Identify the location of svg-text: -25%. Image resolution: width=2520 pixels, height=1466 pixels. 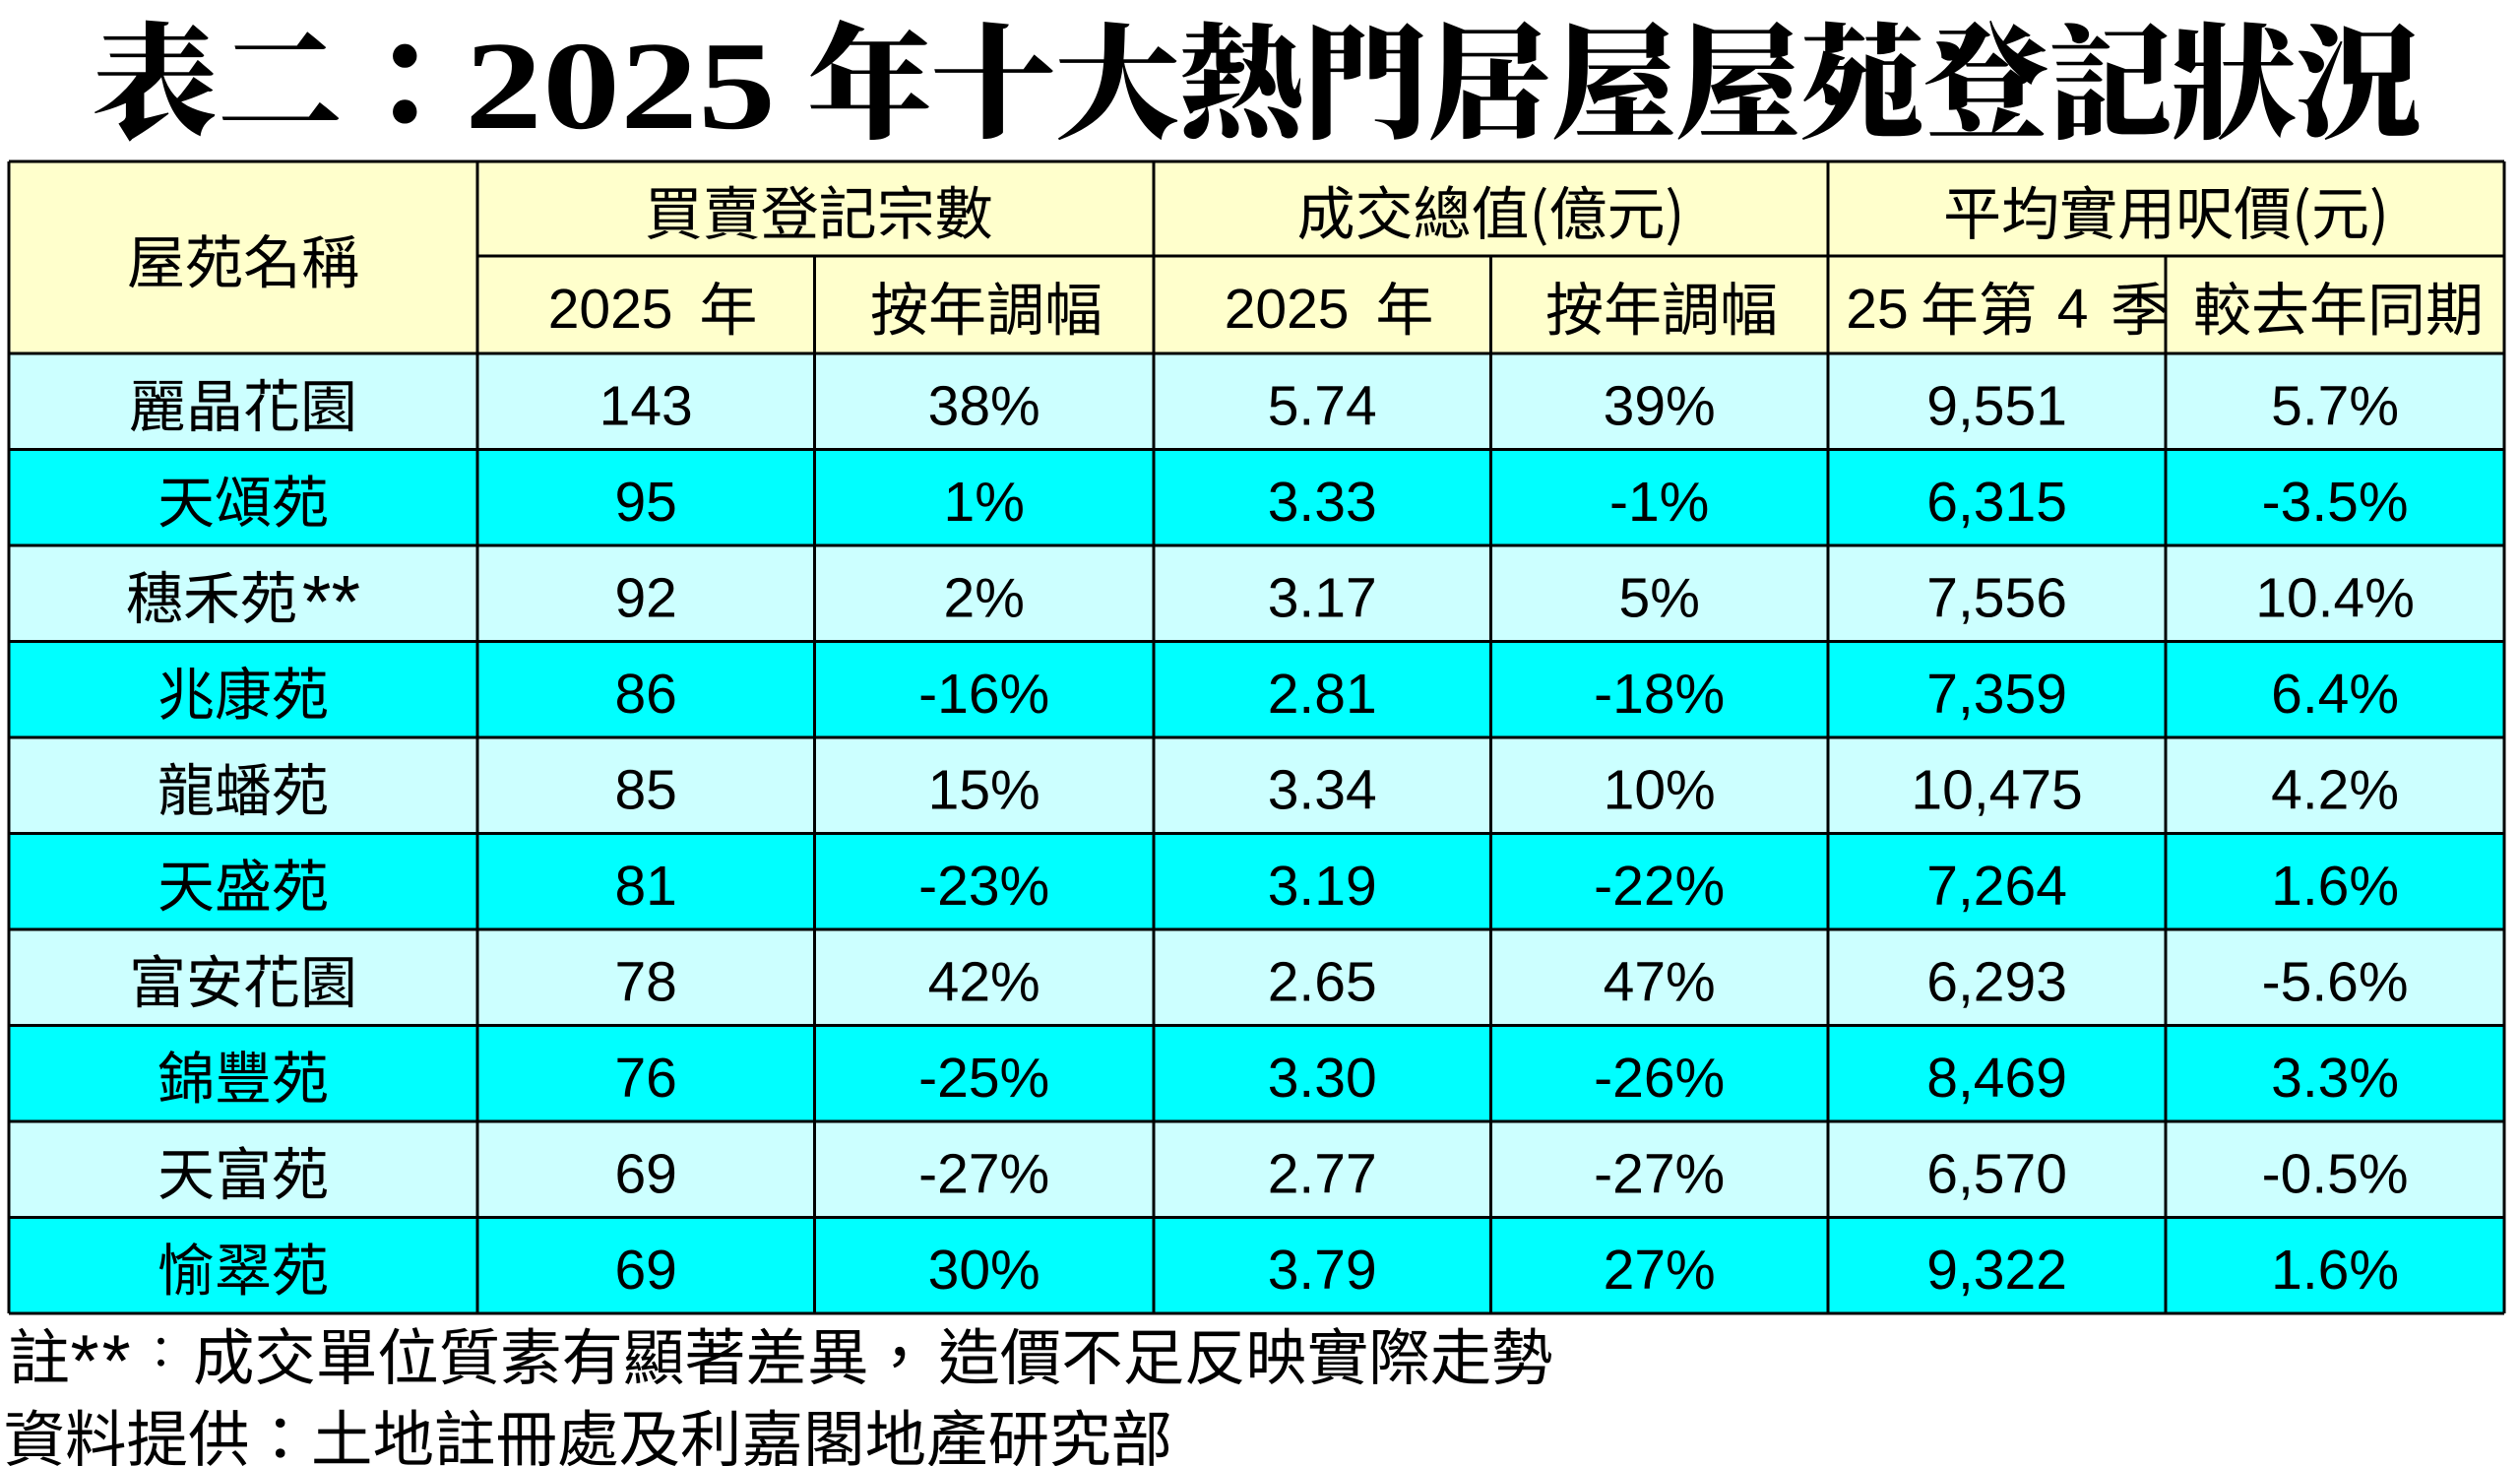
(983, 1079).